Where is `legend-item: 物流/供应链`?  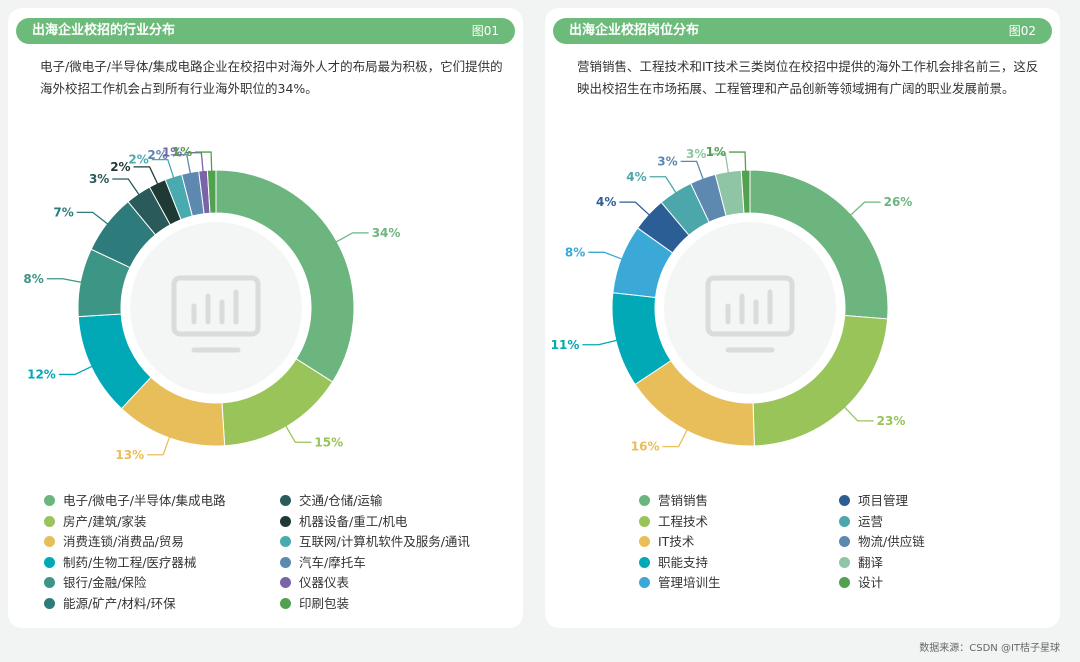
legend-item: 物流/供应链 is located at coordinates (882, 542).